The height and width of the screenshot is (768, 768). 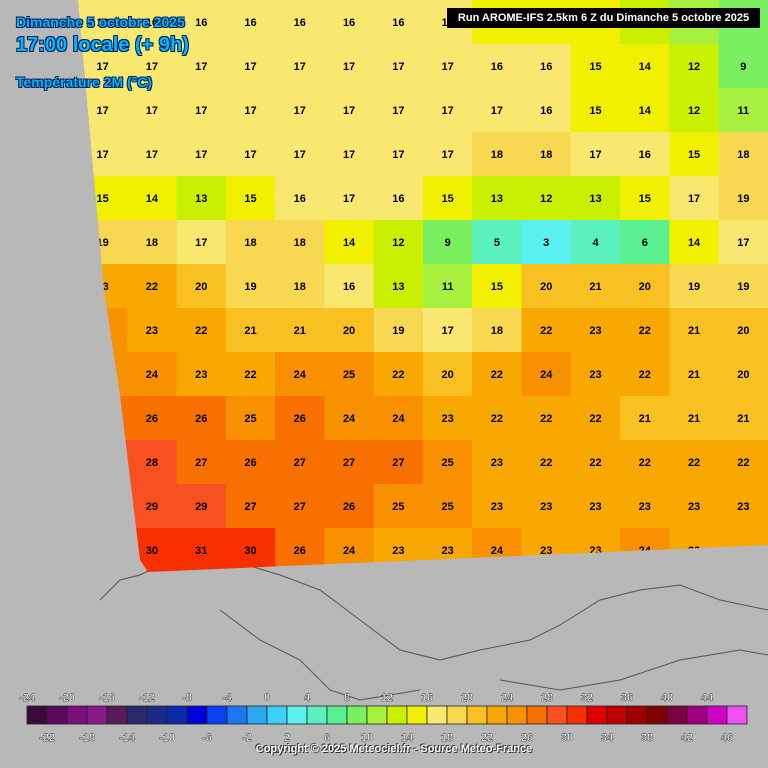 I want to click on legend-label: 18, so click(x=447, y=738).